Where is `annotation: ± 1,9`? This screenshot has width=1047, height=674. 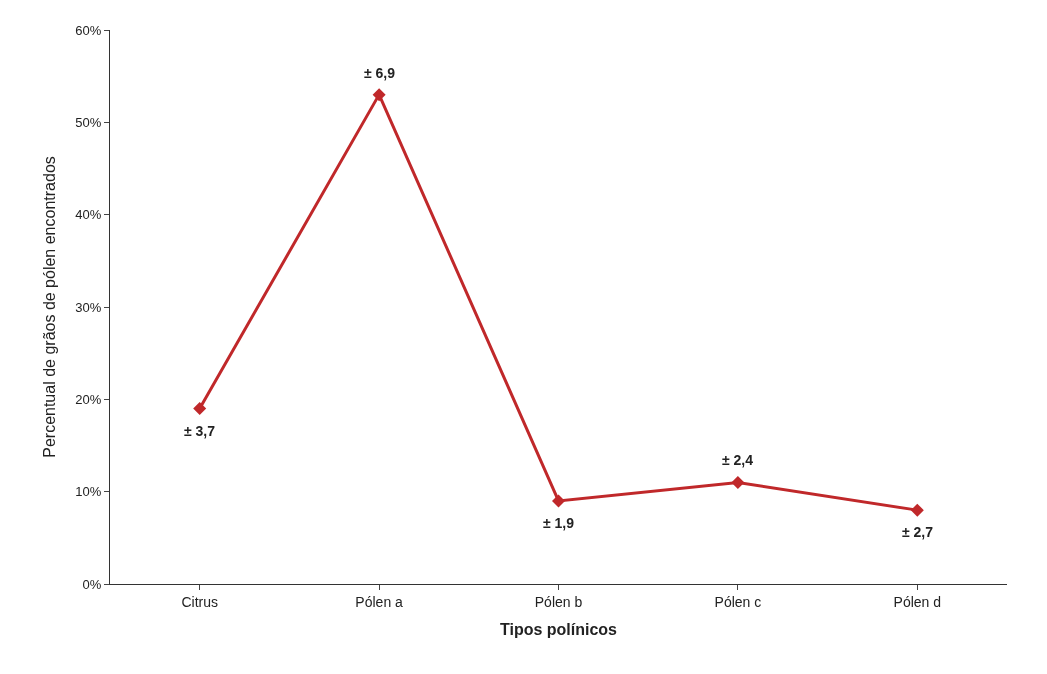
annotation: ± 1,9 is located at coordinates (559, 523).